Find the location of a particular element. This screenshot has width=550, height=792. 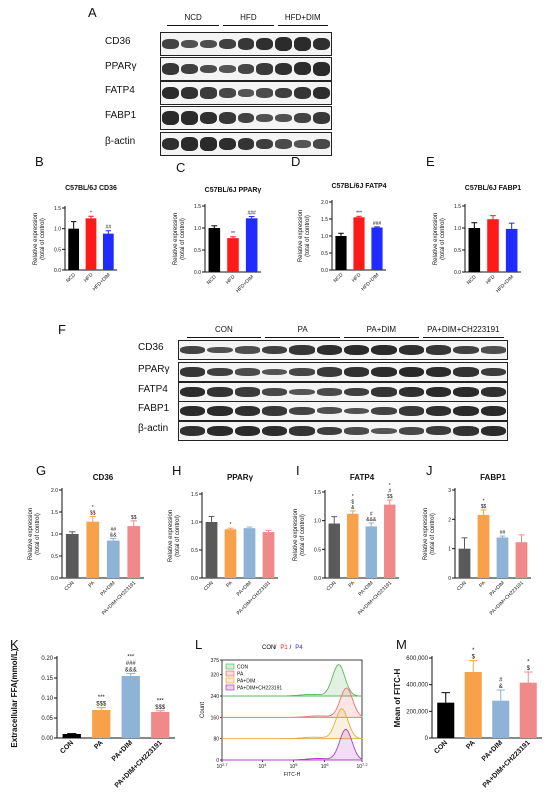

significance-mark: & is located at coordinates (353, 508).